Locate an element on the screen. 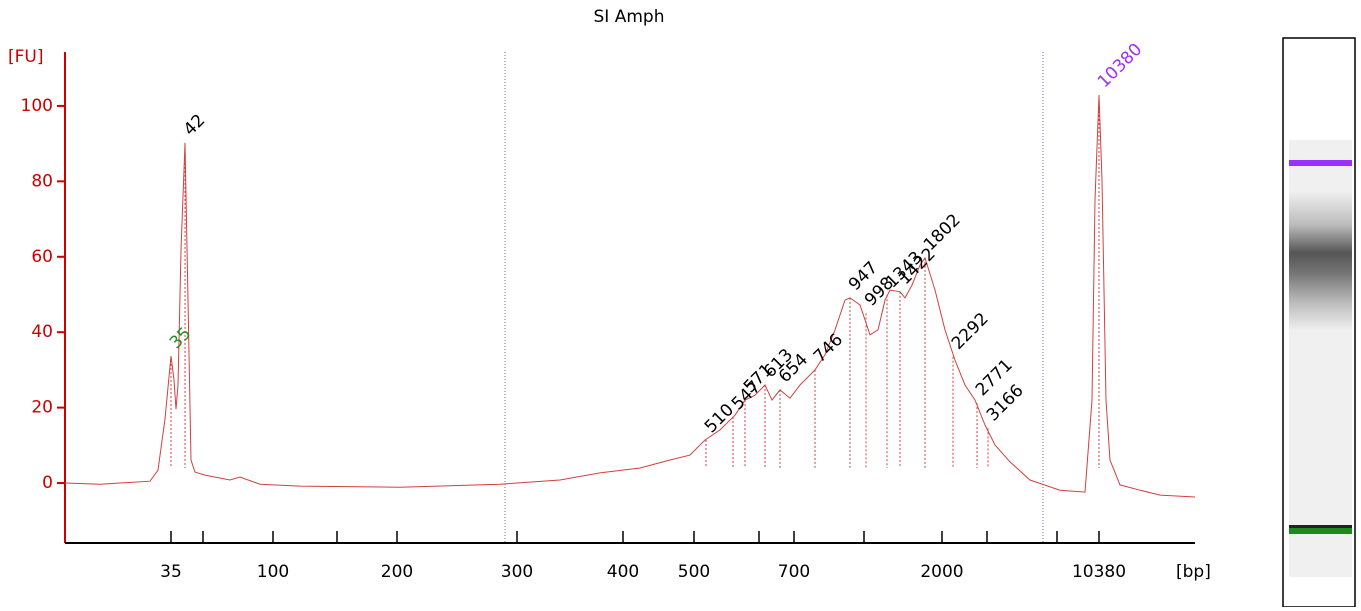 This screenshot has height=611, width=1361. peak-label: 10380 is located at coordinates (1120, 66).